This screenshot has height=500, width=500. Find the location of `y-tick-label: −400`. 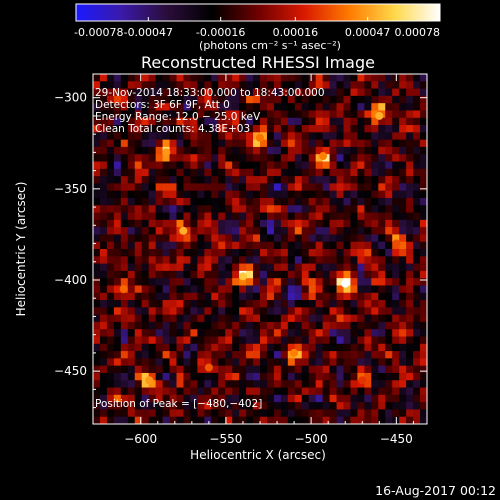

y-tick-label: −400 is located at coordinates (70, 280).